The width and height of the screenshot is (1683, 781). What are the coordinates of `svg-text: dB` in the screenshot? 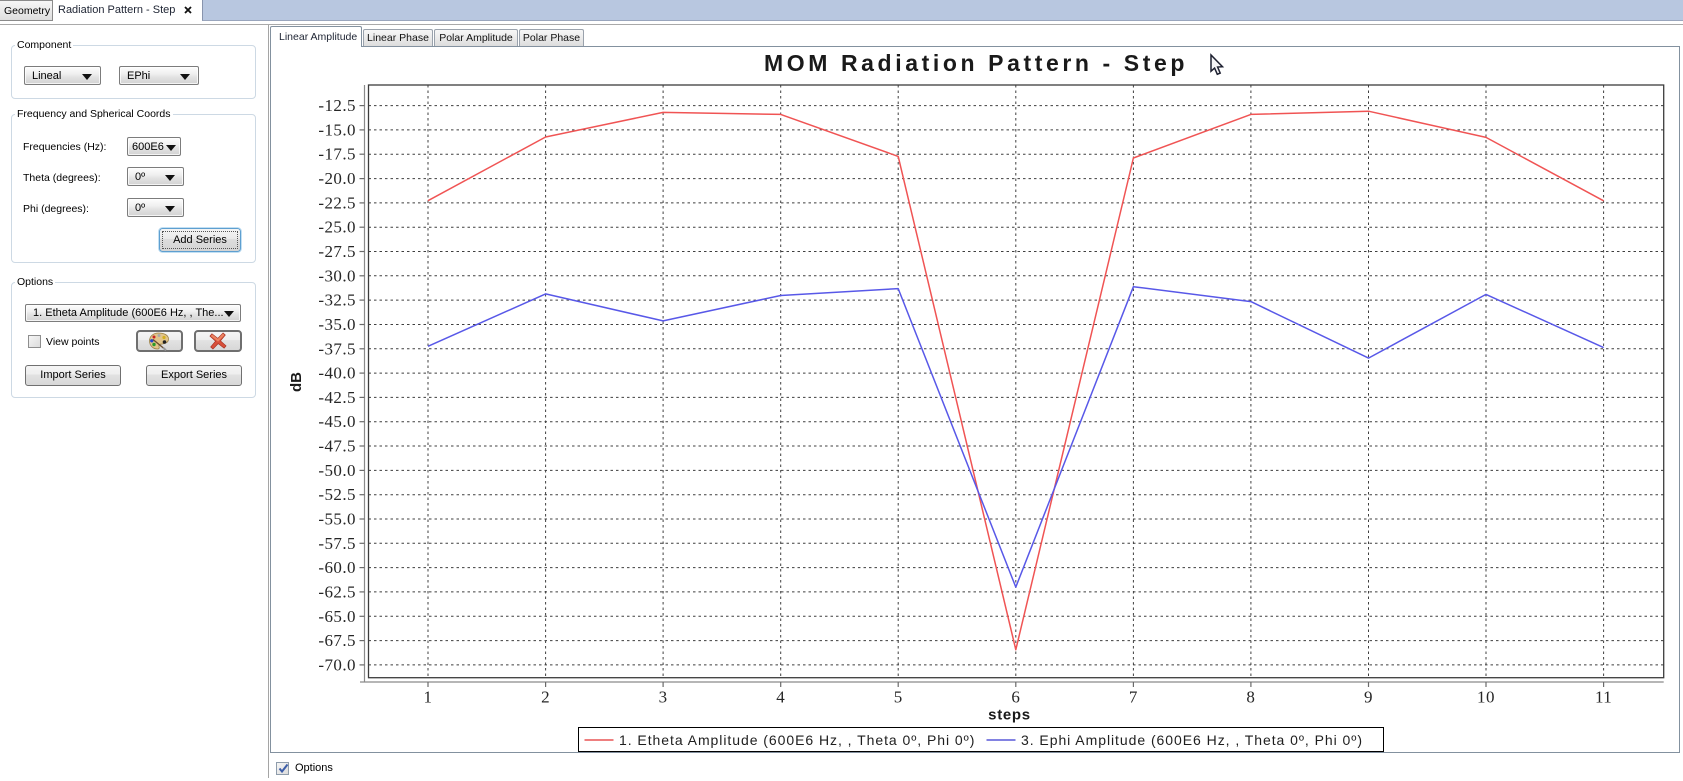 It's located at (296, 382).